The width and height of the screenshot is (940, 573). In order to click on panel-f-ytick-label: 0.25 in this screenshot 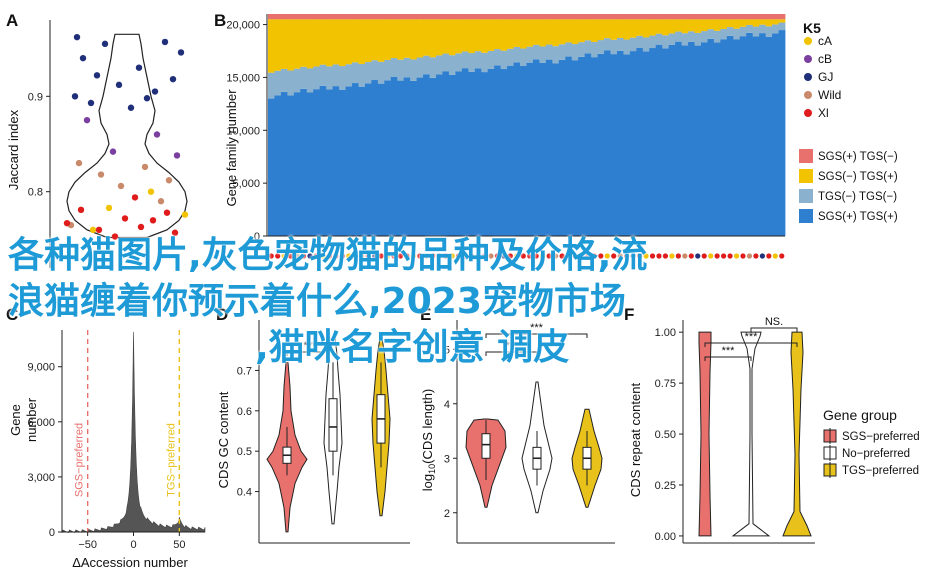, I will do `click(665, 486)`.